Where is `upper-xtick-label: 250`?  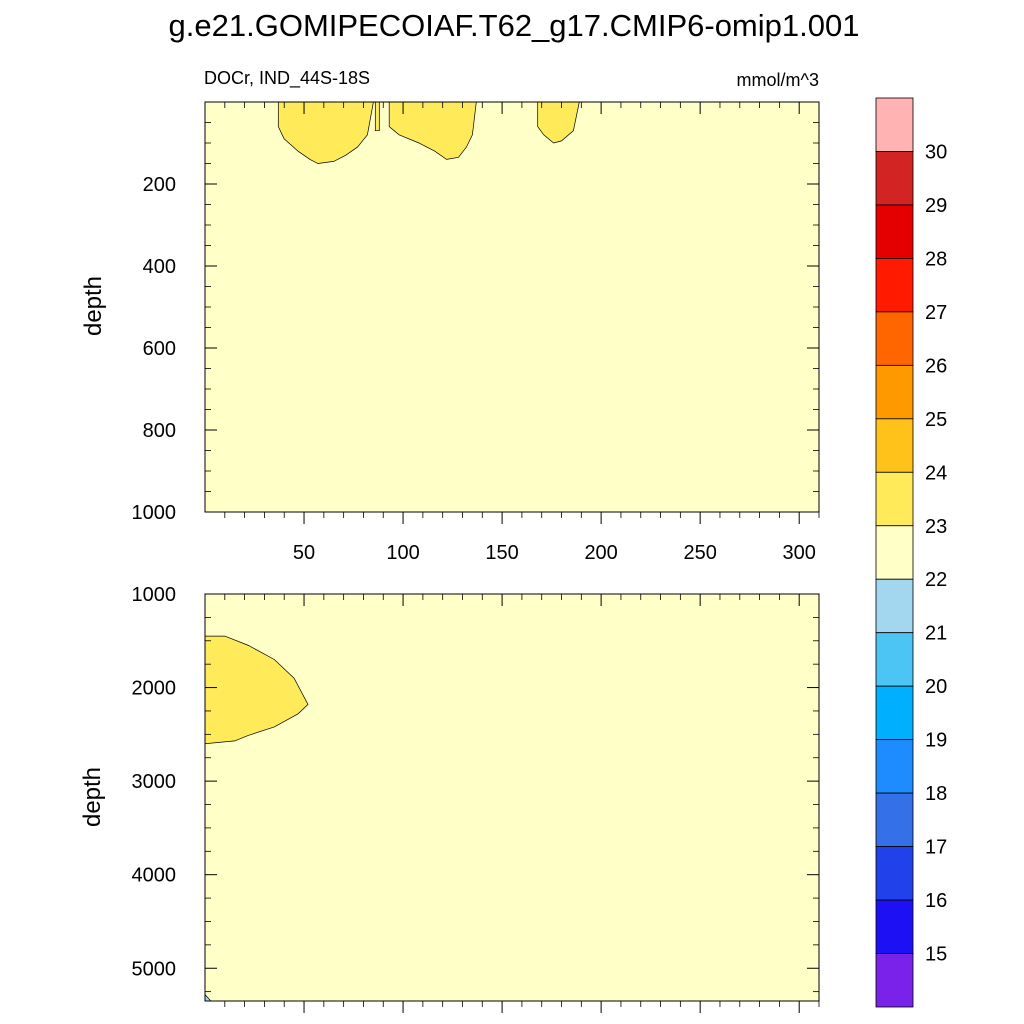 upper-xtick-label: 250 is located at coordinates (699, 553).